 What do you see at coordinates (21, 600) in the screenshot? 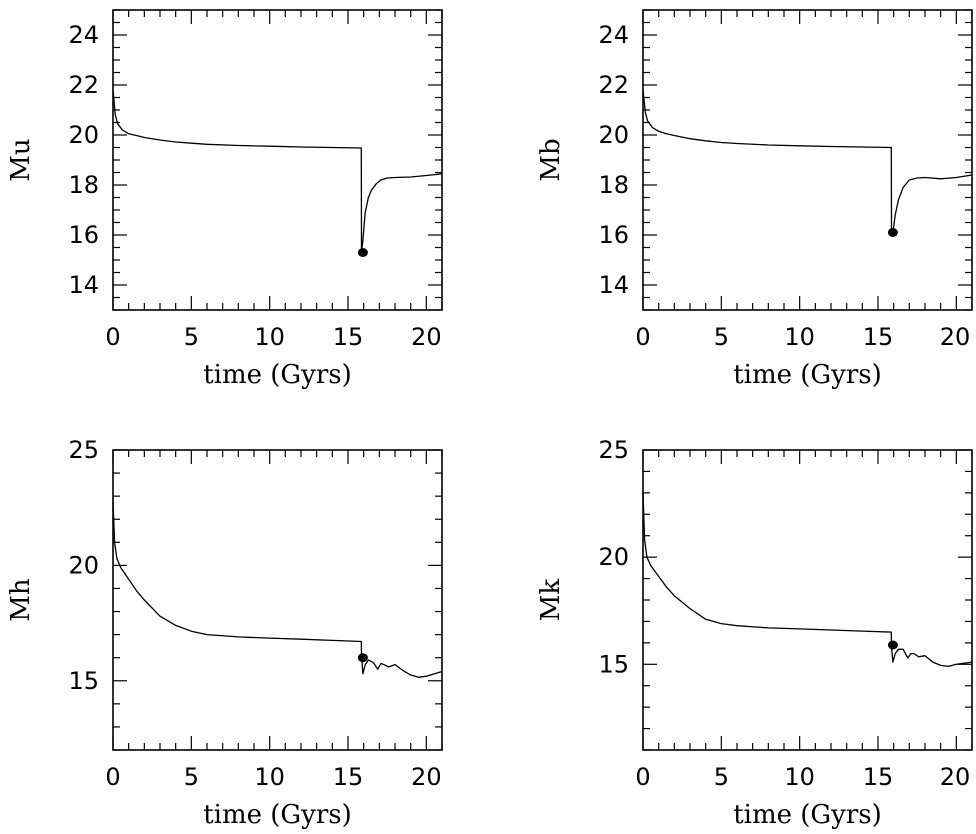
I see `y-axis-label: Mh` at bounding box center [21, 600].